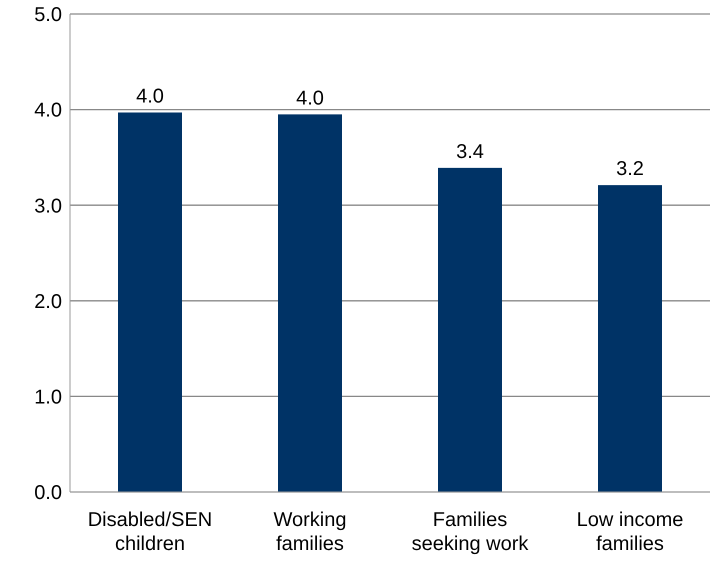 The width and height of the screenshot is (710, 564). What do you see at coordinates (48, 493) in the screenshot?
I see `y-tick-label: 0.0` at bounding box center [48, 493].